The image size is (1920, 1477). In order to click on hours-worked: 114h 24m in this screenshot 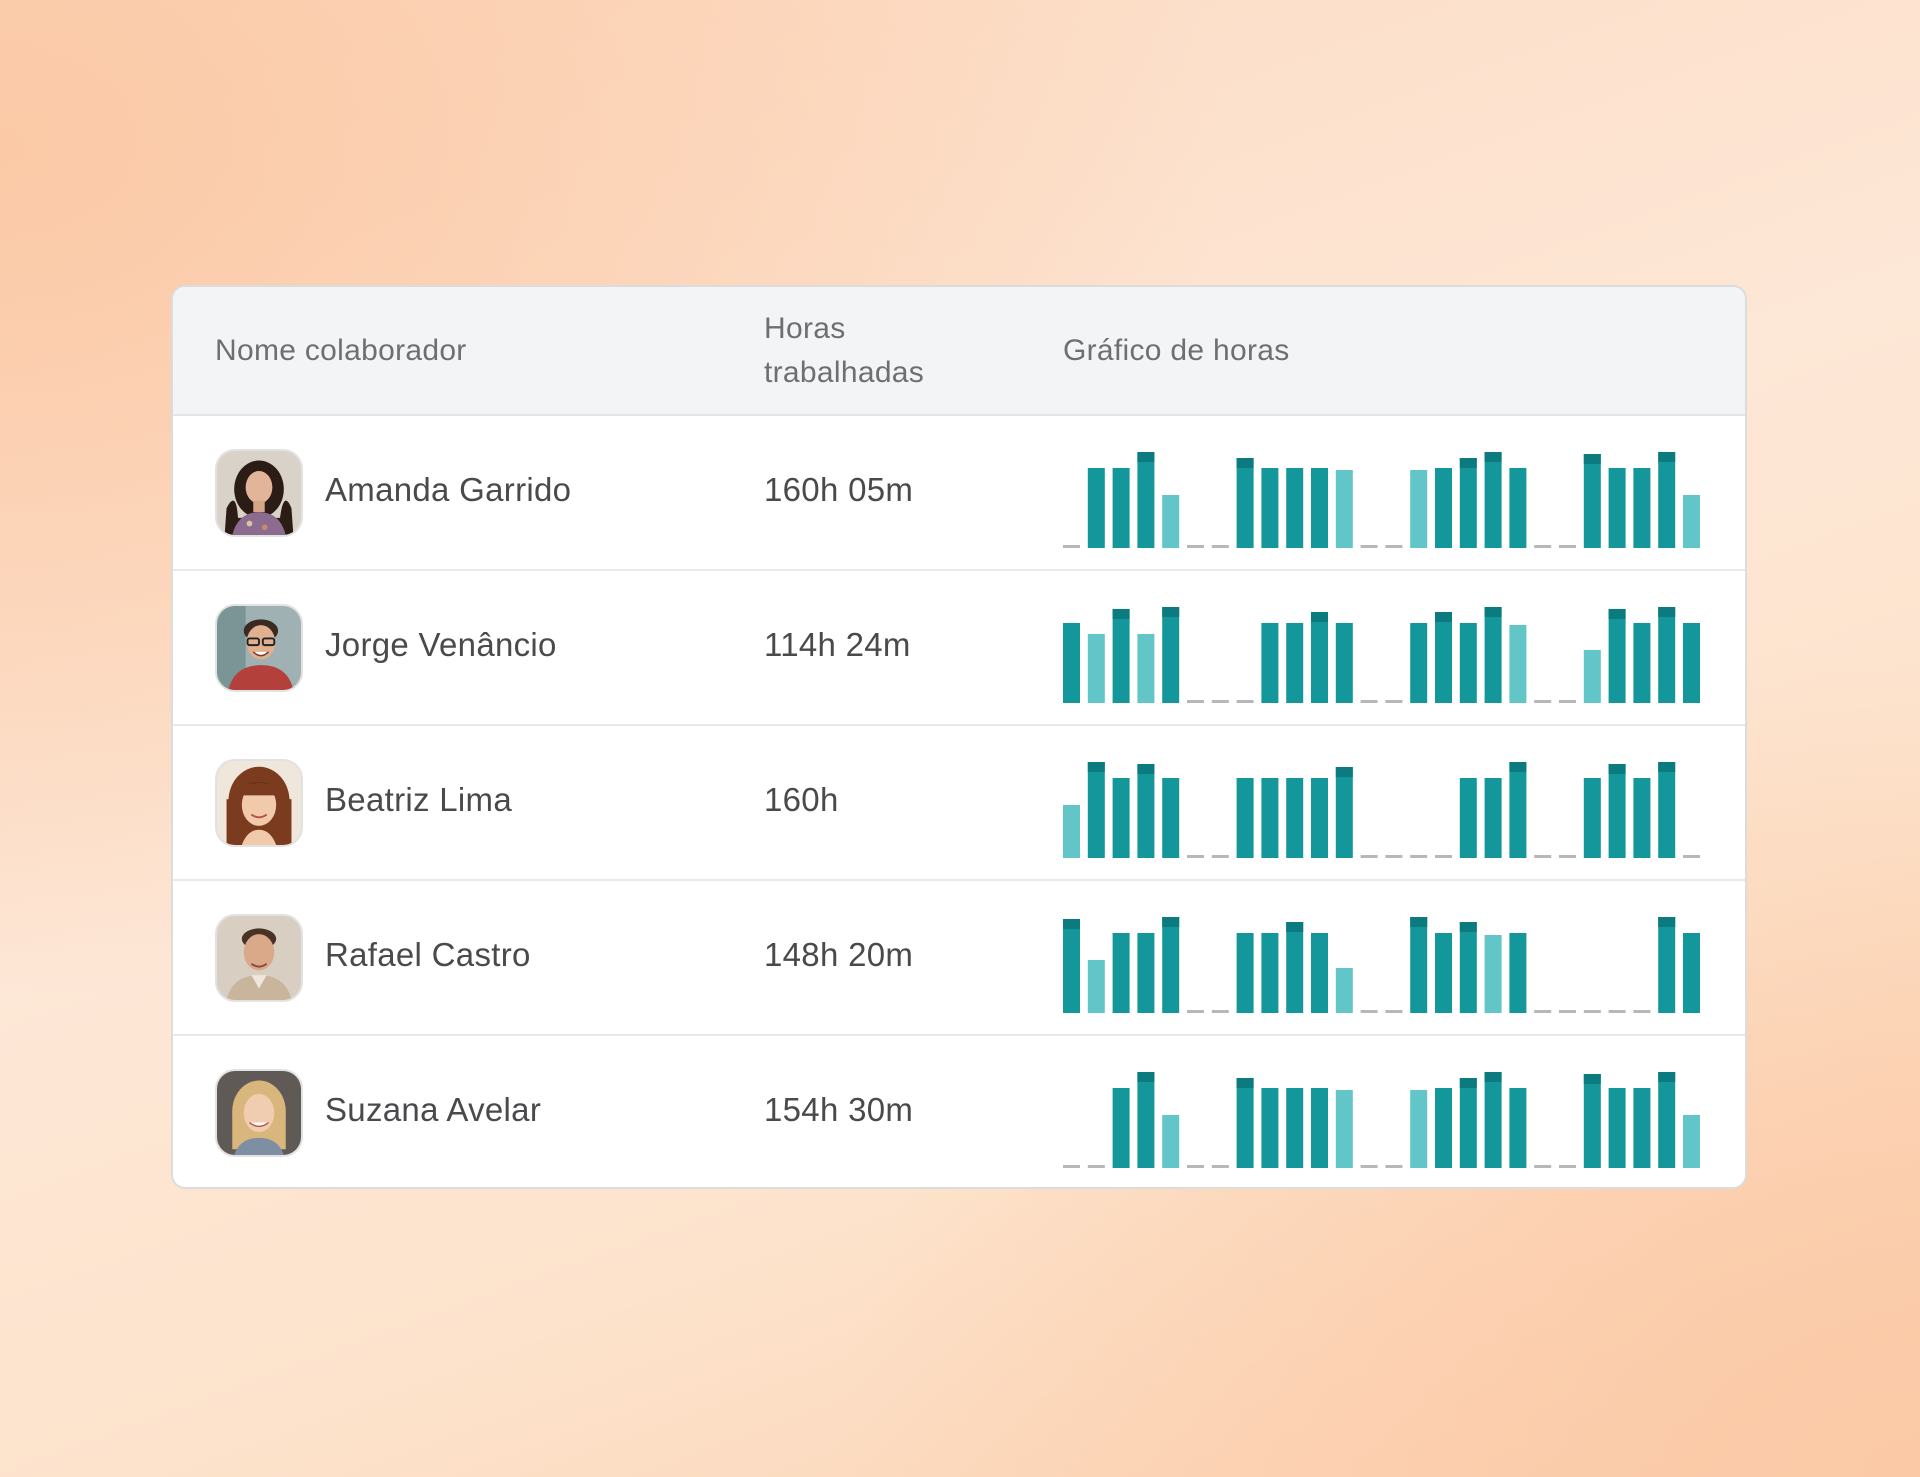, I will do `click(837, 644)`.